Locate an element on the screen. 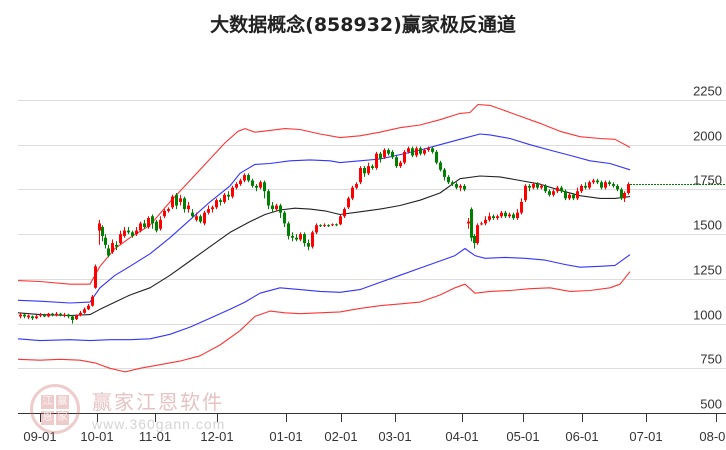 This screenshot has height=450, width=726. chart-title: 大数据概念(858932)赢家极反通道 is located at coordinates (363, 25).